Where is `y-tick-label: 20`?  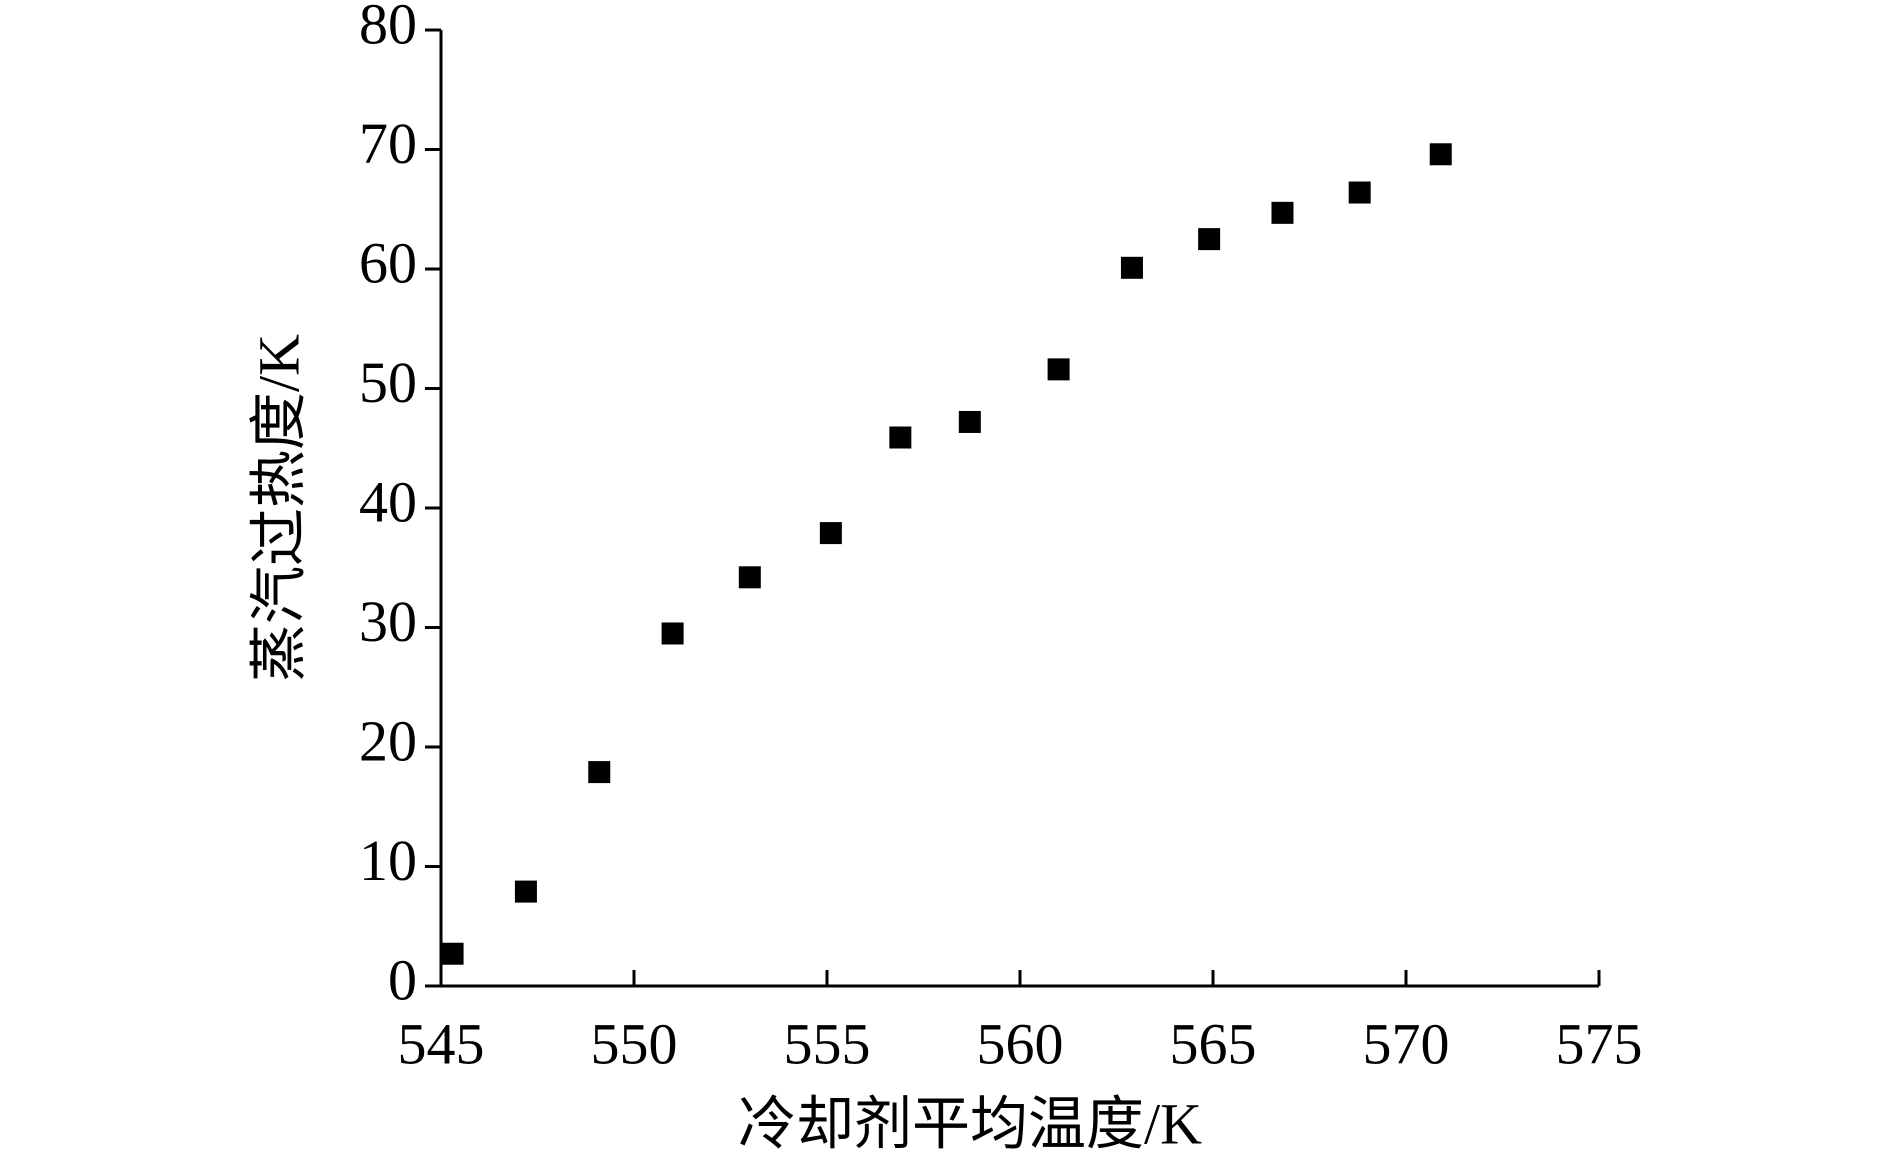
y-tick-label: 20 is located at coordinates (388, 740).